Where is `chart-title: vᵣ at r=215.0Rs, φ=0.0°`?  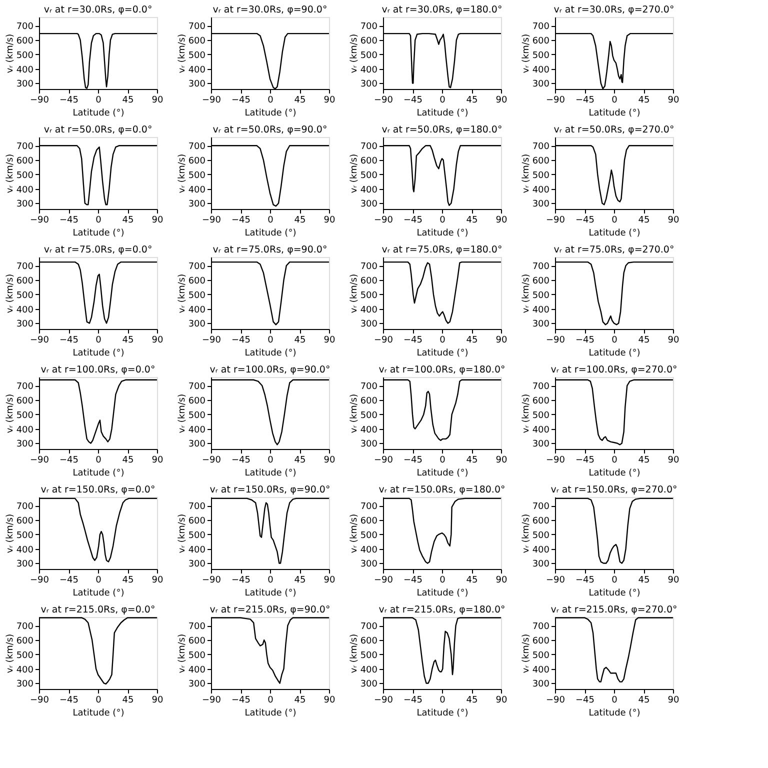 chart-title: vᵣ at r=215.0Rs, φ=0.0° is located at coordinates (98, 610).